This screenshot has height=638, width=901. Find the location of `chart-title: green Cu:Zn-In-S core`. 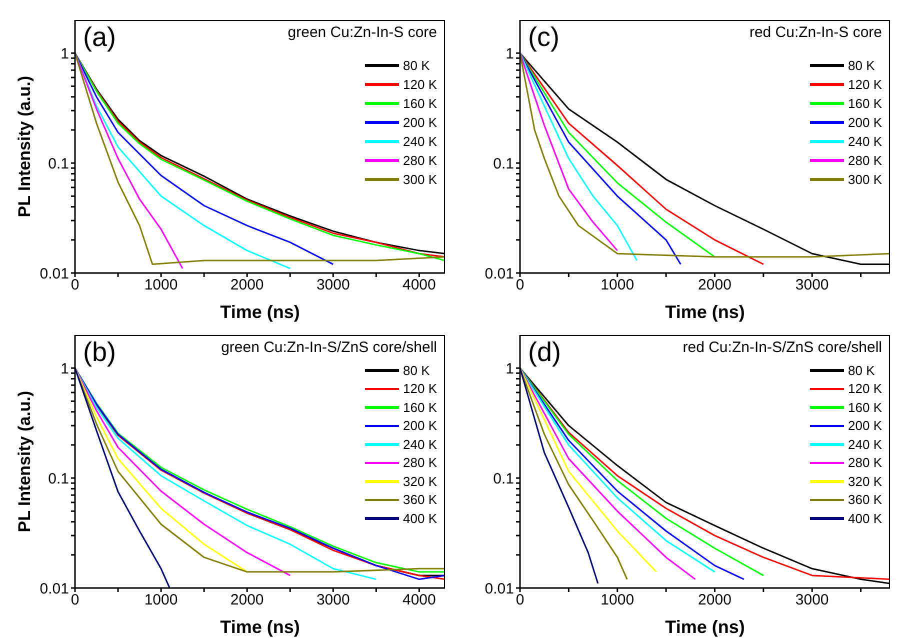

chart-title: green Cu:Zn-In-S core is located at coordinates (362, 32).